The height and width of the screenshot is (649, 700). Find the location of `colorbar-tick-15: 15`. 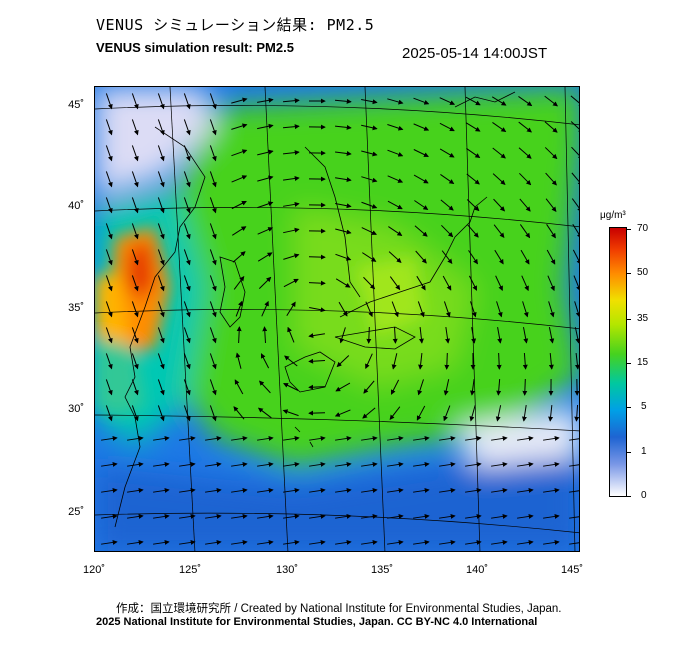

colorbar-tick-15: 15 is located at coordinates (643, 362).